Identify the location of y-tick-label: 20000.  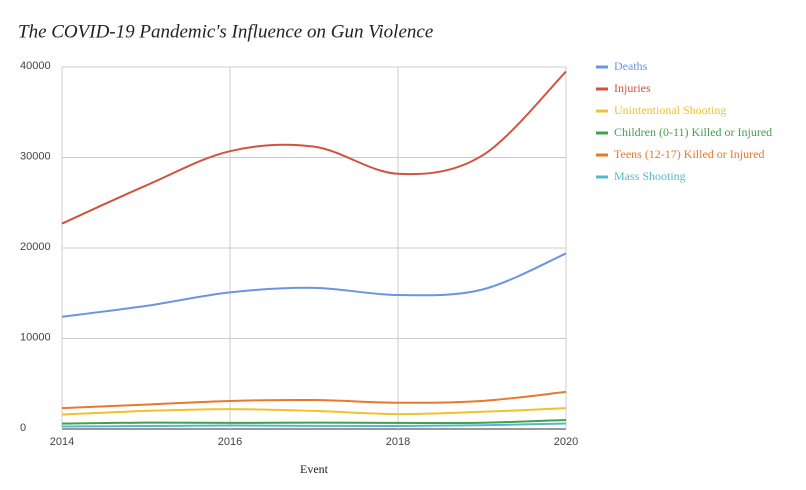
(35, 247).